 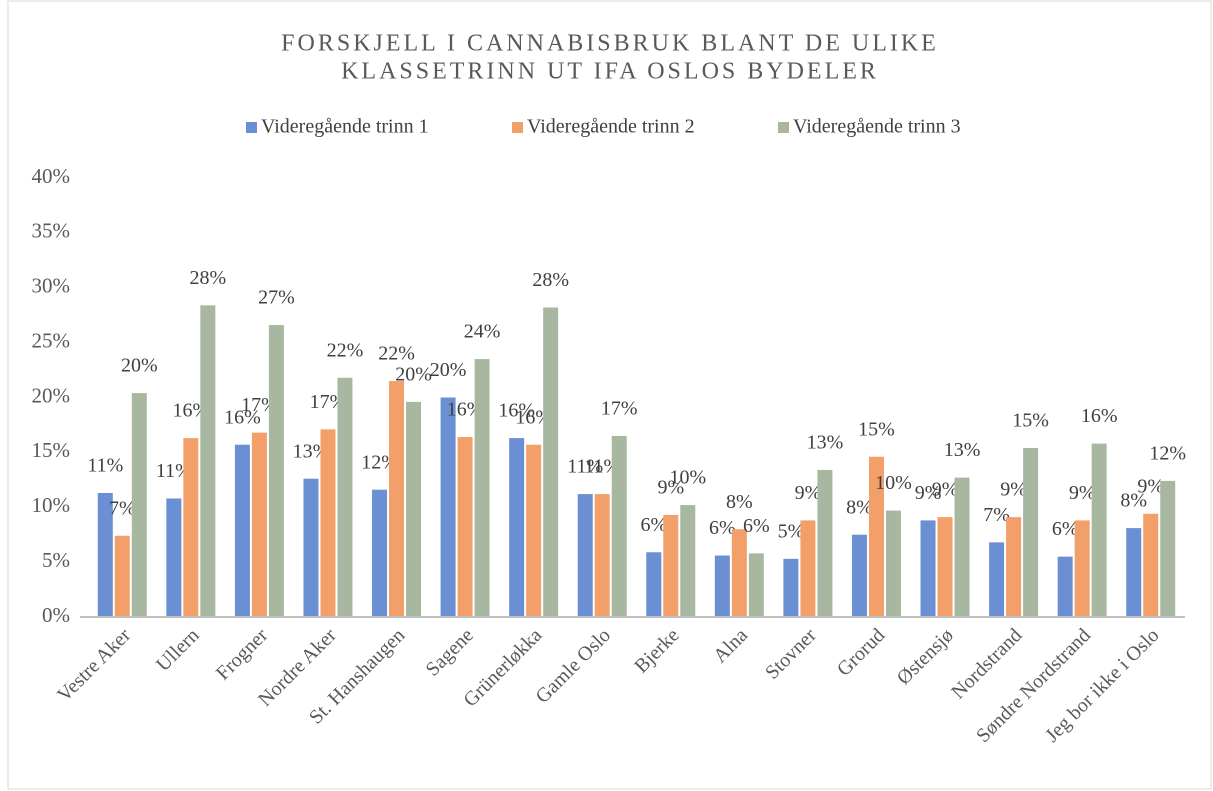 I want to click on y-tick-label: 40%, so click(x=51, y=176).